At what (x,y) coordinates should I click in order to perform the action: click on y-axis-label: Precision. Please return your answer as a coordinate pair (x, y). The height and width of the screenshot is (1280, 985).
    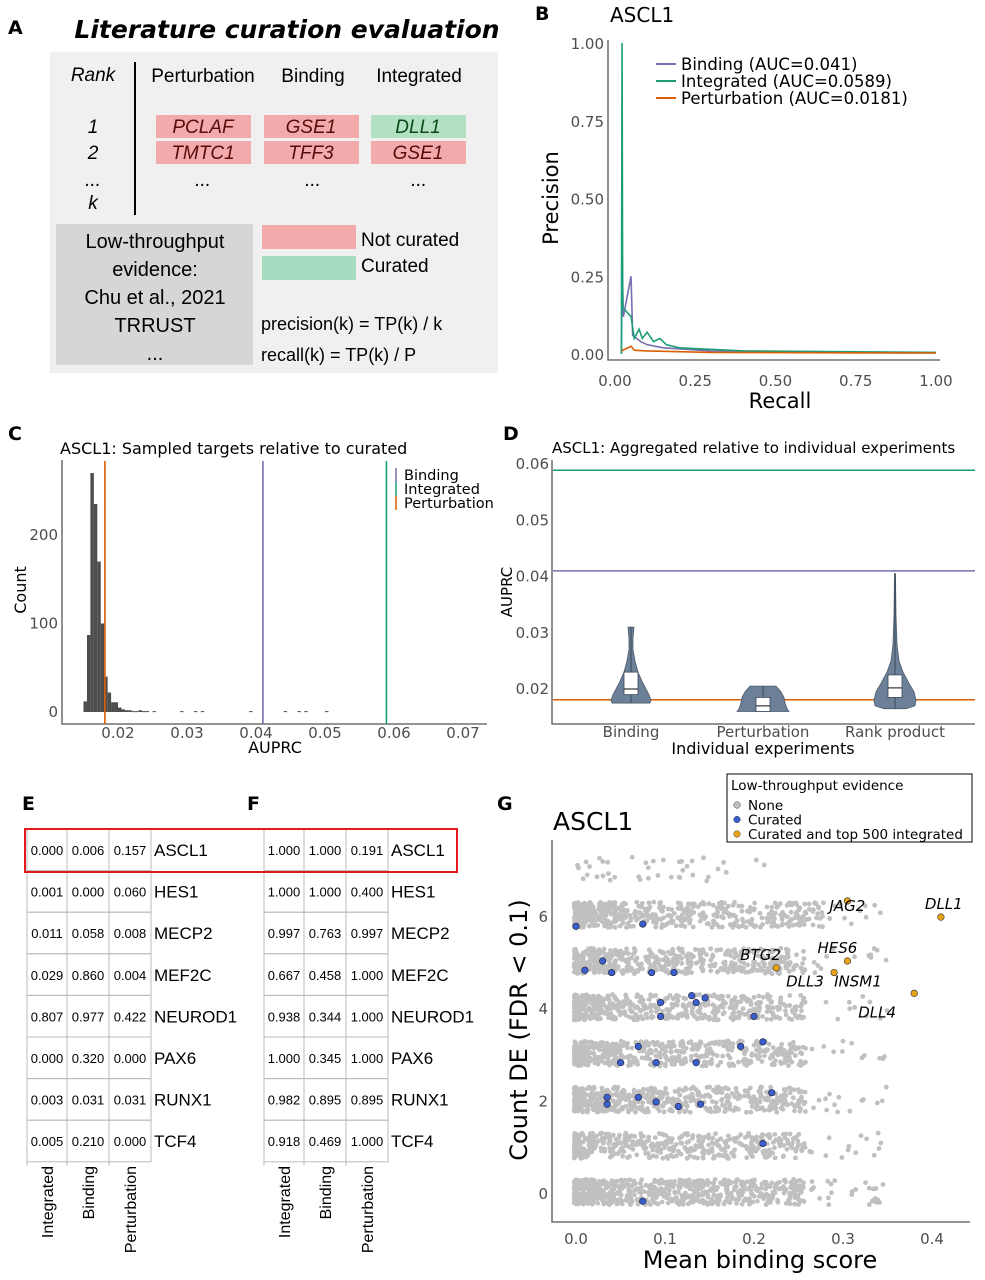
    Looking at the image, I should click on (551, 198).